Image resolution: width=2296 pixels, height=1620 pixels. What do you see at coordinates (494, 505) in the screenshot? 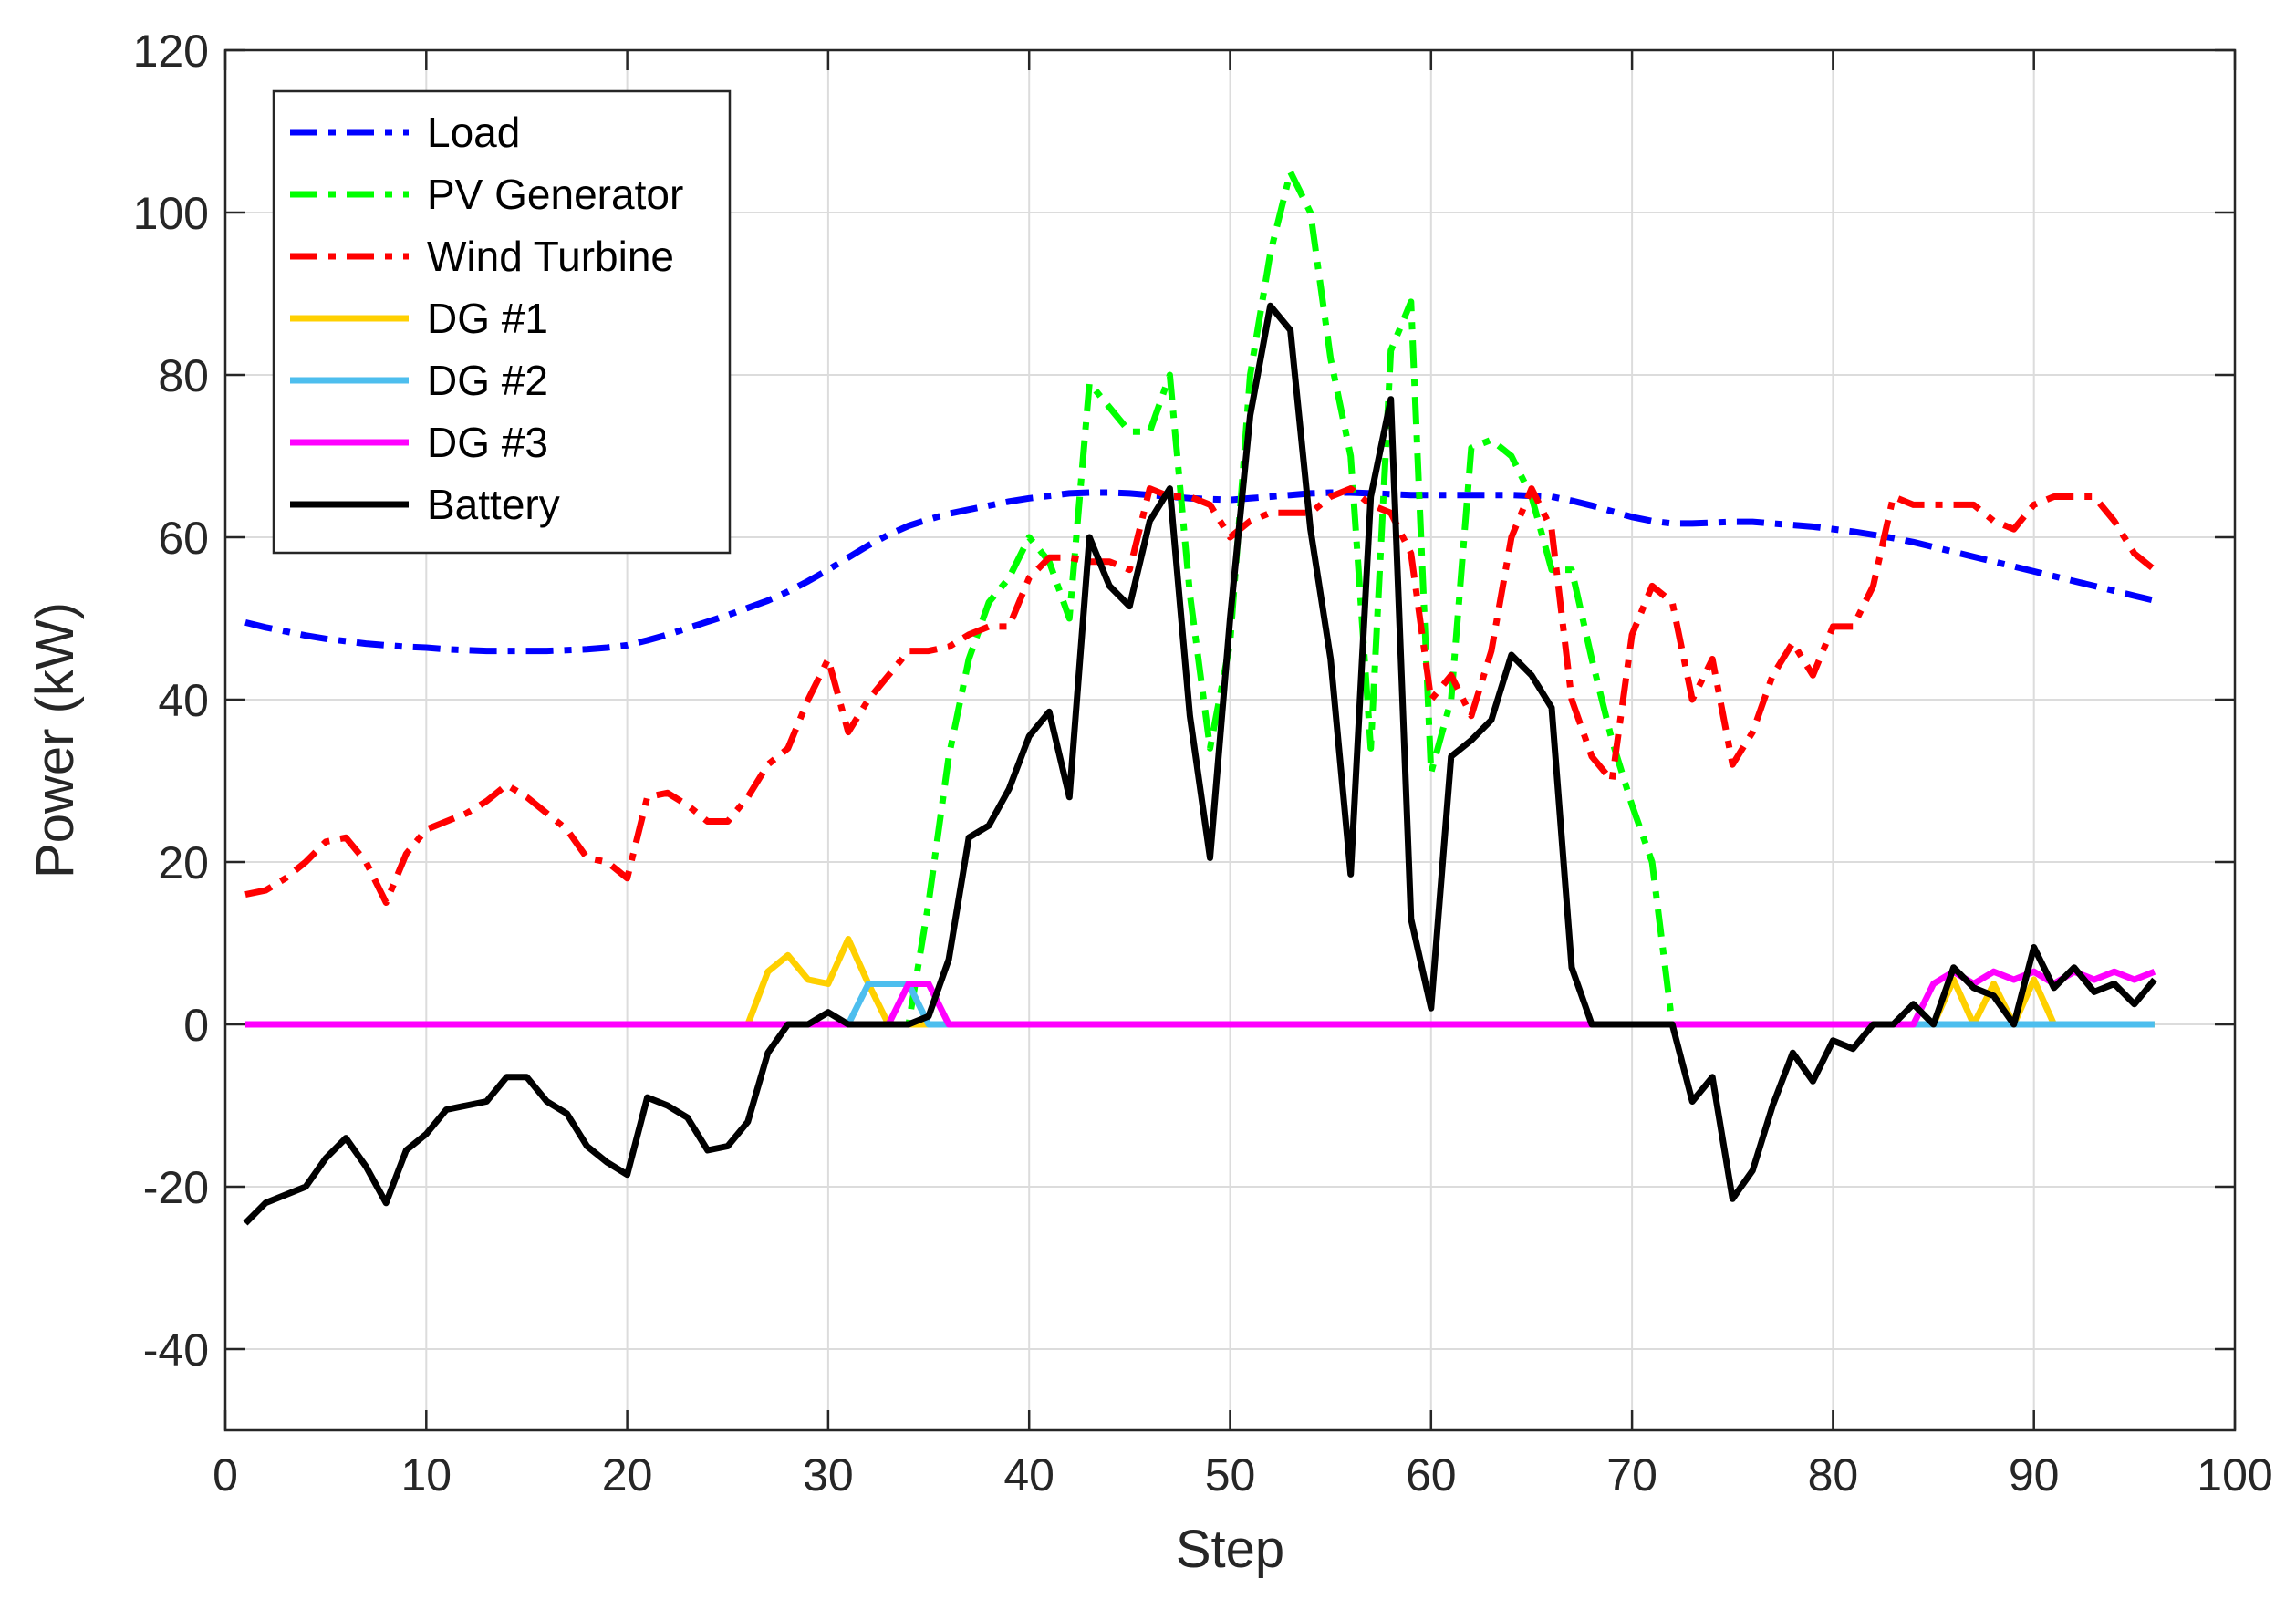
I see `legend-label-battery: Battery` at bounding box center [494, 505].